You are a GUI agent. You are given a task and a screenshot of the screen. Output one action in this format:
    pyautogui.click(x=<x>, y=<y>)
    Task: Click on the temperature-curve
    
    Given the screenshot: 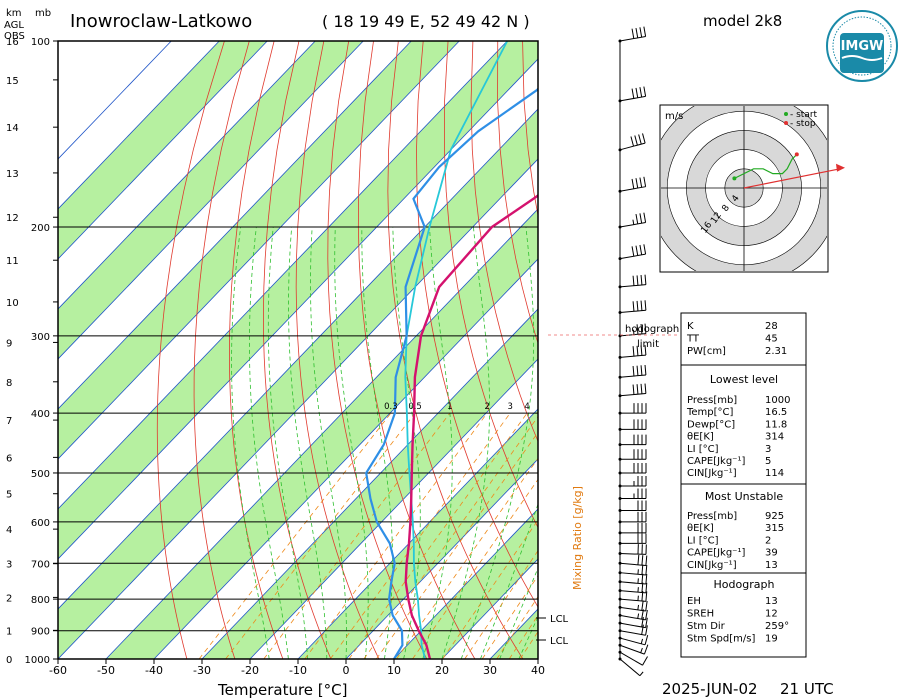 What is the action you would take?
    pyautogui.click(x=471, y=426)
    